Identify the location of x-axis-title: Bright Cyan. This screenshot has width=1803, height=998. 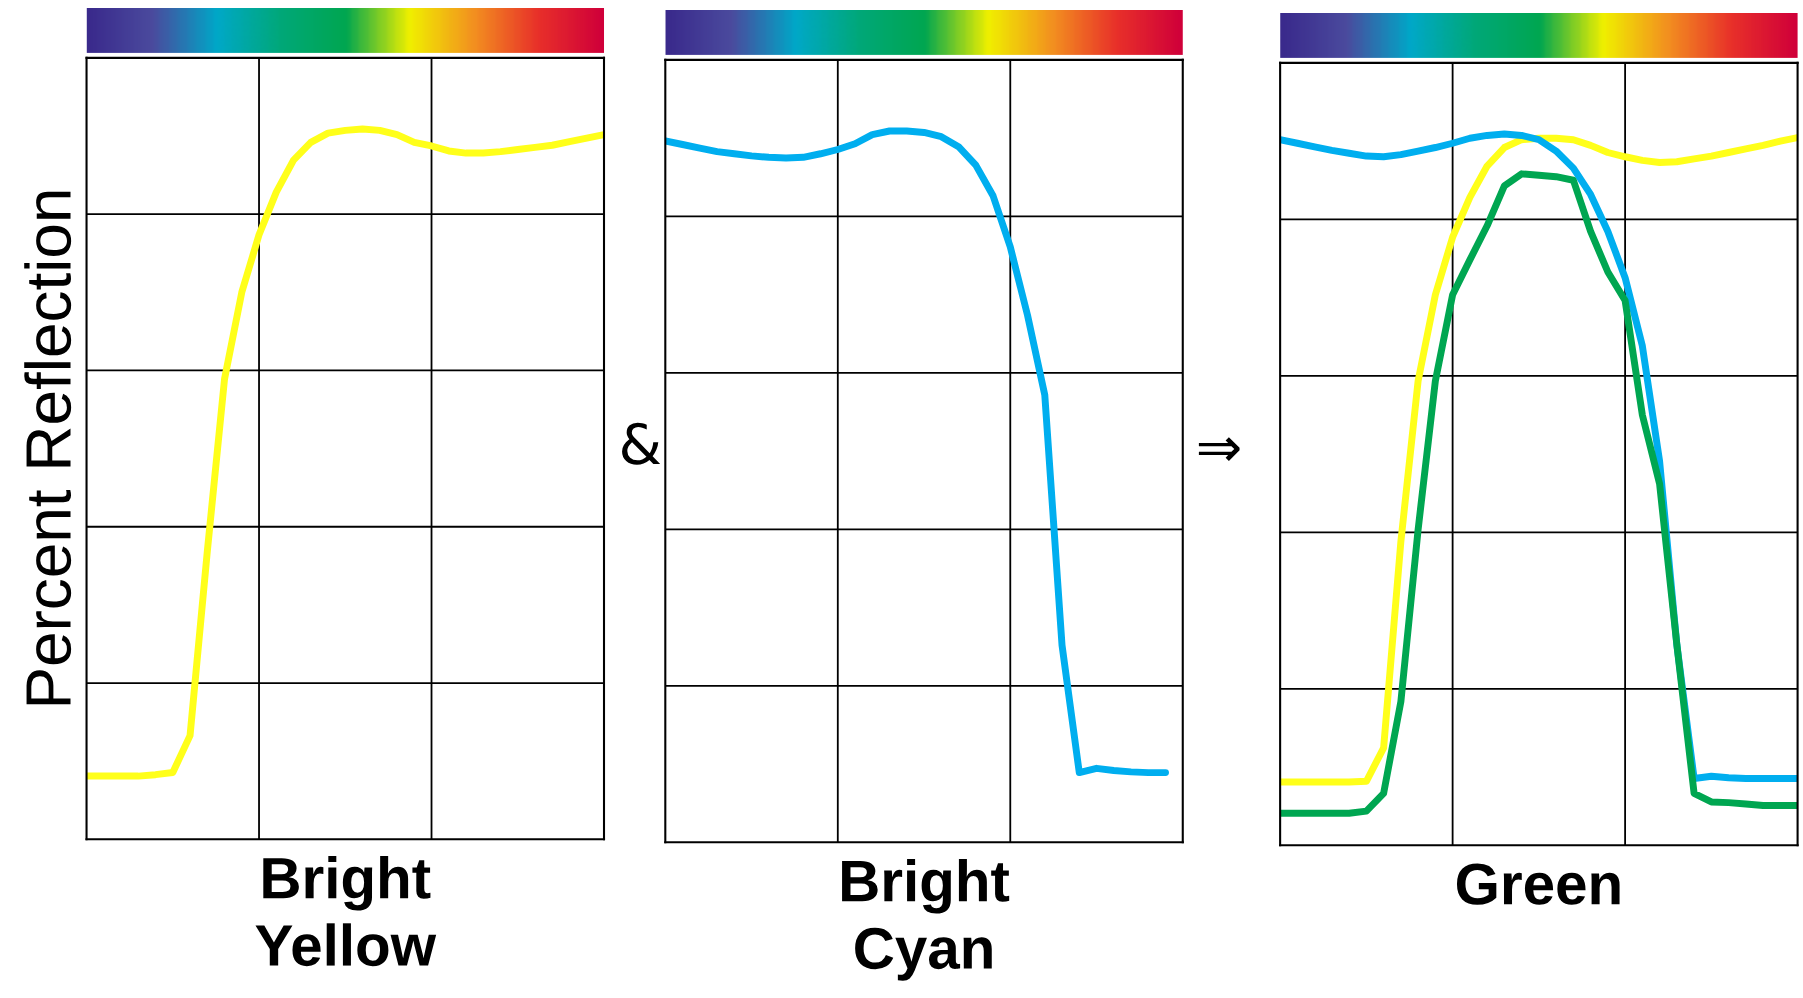
(926, 919).